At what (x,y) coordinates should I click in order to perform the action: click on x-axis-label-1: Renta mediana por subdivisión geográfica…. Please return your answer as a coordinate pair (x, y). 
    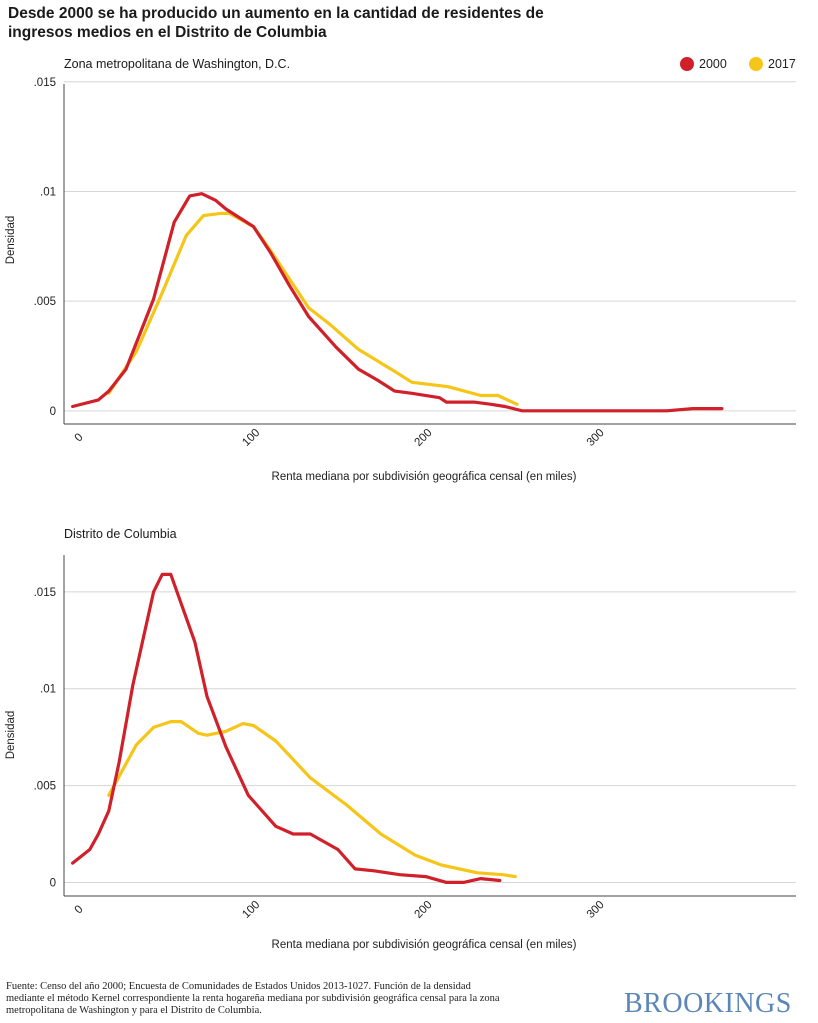
    Looking at the image, I should click on (424, 945).